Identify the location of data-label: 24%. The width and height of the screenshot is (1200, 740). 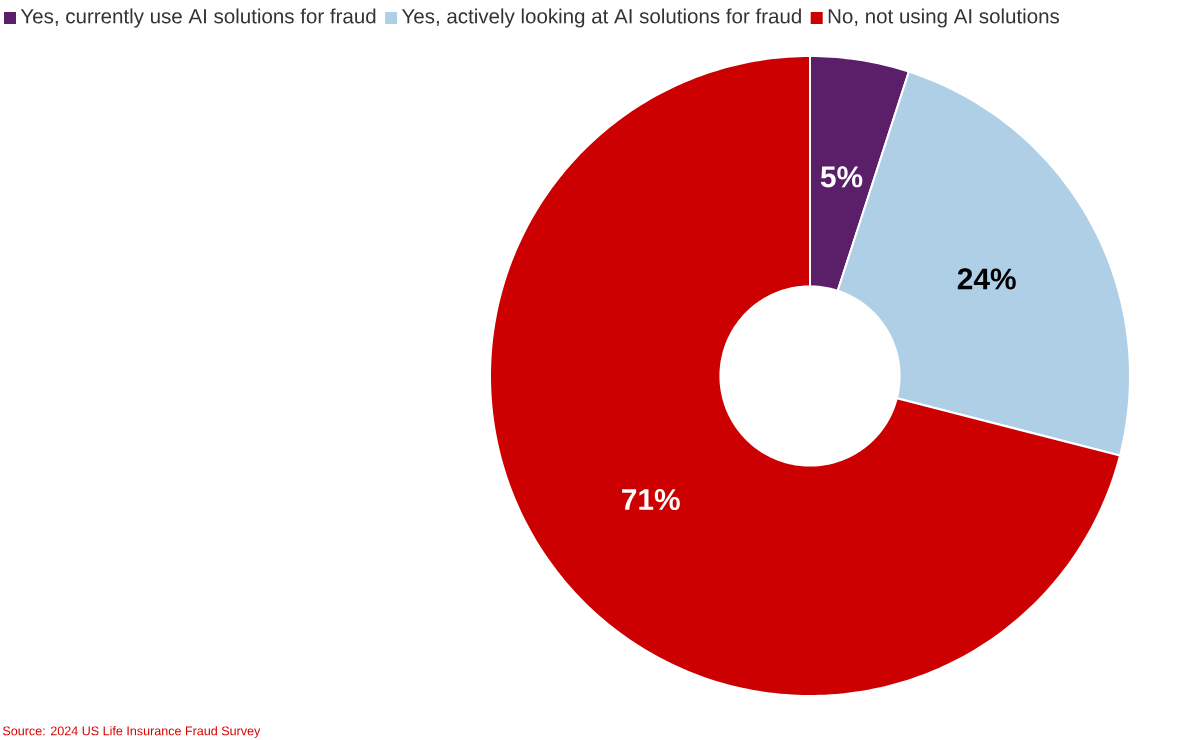
(986, 279).